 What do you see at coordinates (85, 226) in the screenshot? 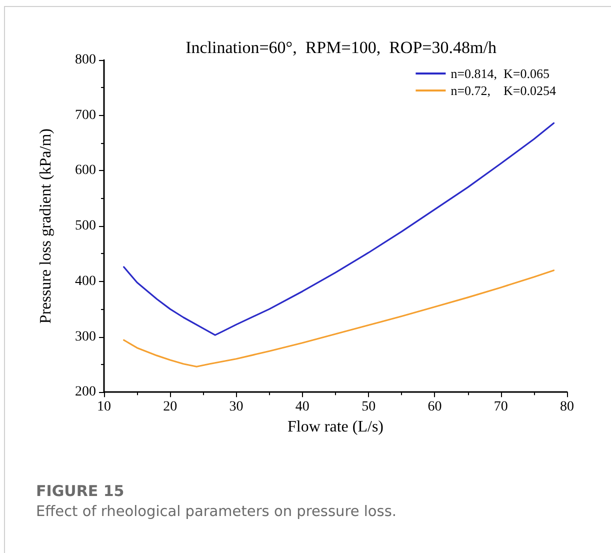
I see `y-tick-label: 500` at bounding box center [85, 226].